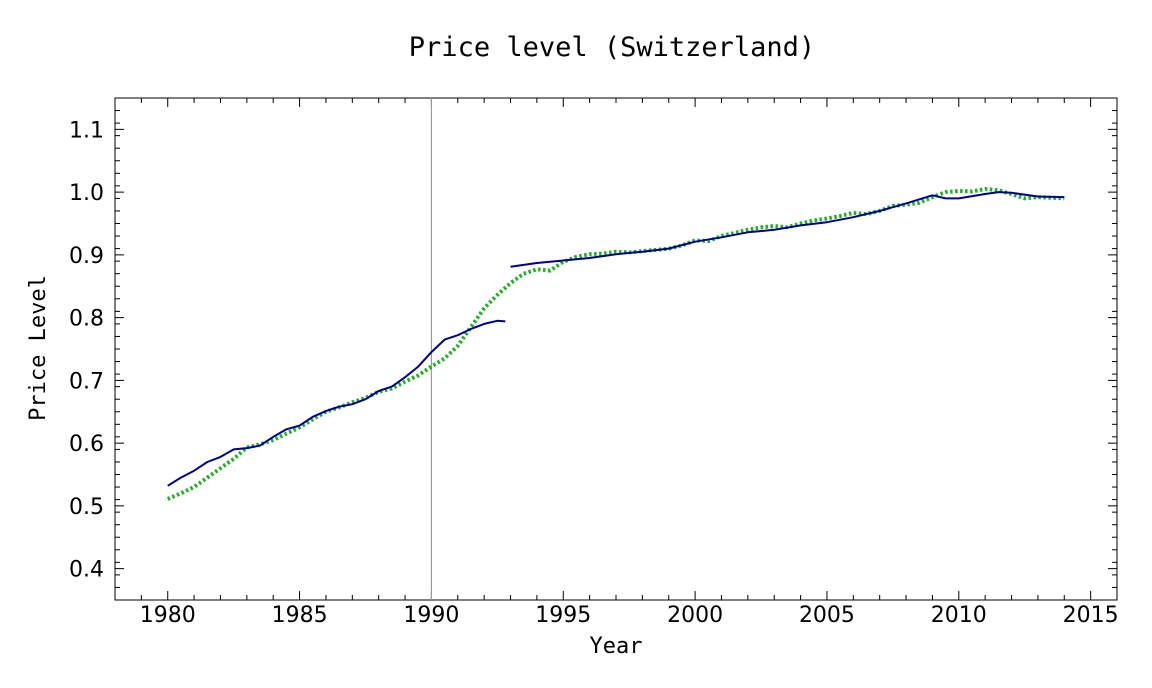  What do you see at coordinates (431, 615) in the screenshot?
I see `x-tick-label: 1990` at bounding box center [431, 615].